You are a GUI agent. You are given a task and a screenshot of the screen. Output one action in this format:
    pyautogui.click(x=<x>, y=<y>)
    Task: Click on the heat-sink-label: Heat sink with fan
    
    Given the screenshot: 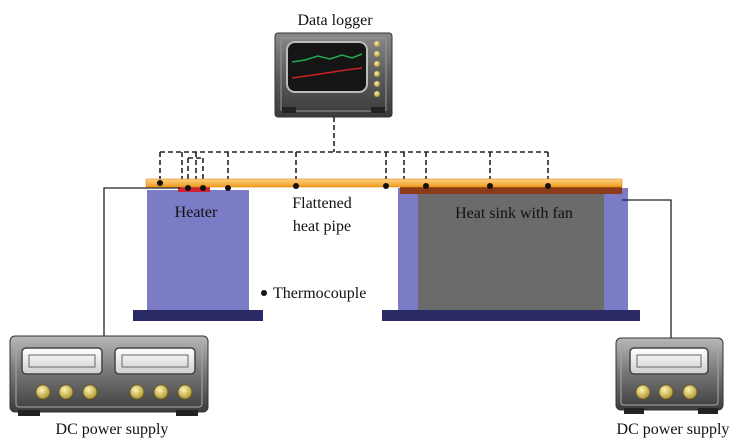 What is the action you would take?
    pyautogui.click(x=514, y=213)
    